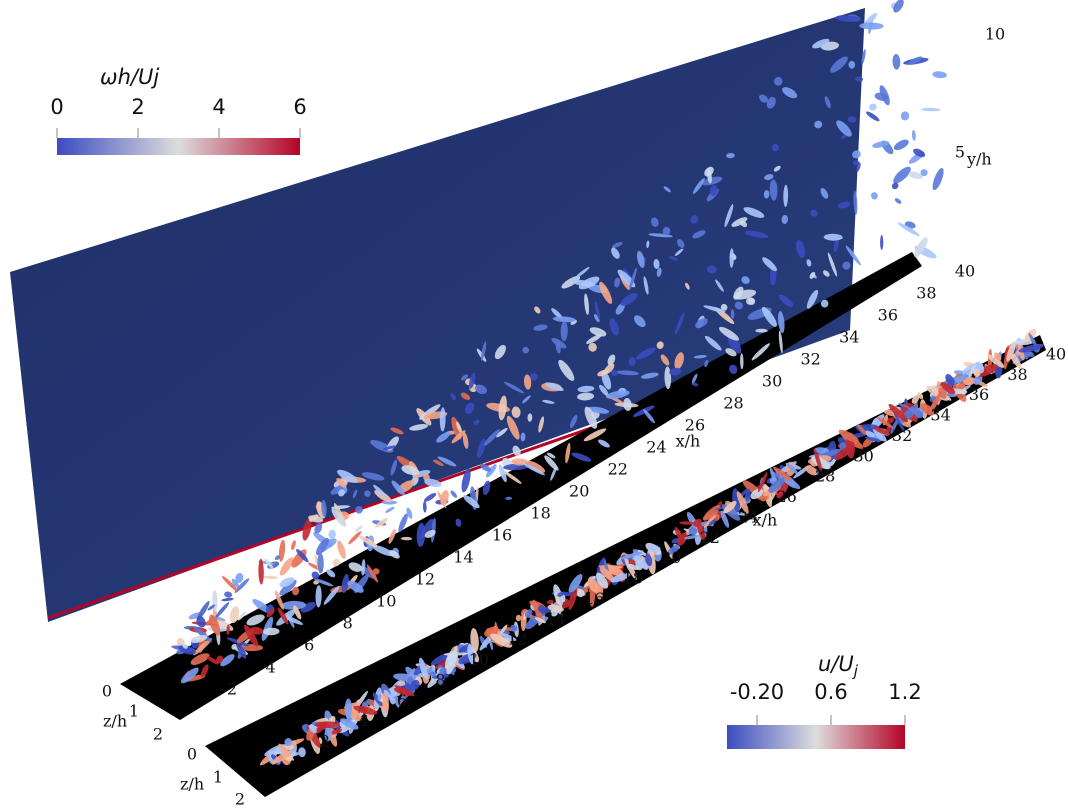 Image resolution: width=1068 pixels, height=808 pixels. Describe the element at coordinates (402, 700) in the screenshot. I see `x-tick-label: 6` at that location.